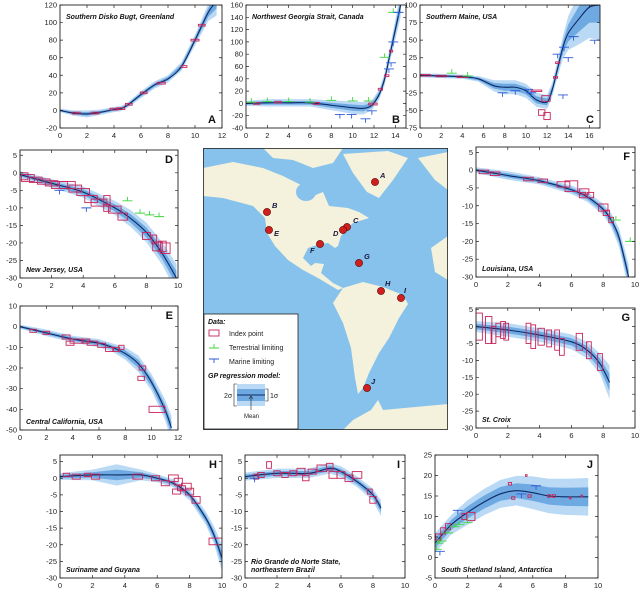 Image resolution: width=640 pixels, height=608 pixels. I want to click on site-marker-g, so click(359, 263).